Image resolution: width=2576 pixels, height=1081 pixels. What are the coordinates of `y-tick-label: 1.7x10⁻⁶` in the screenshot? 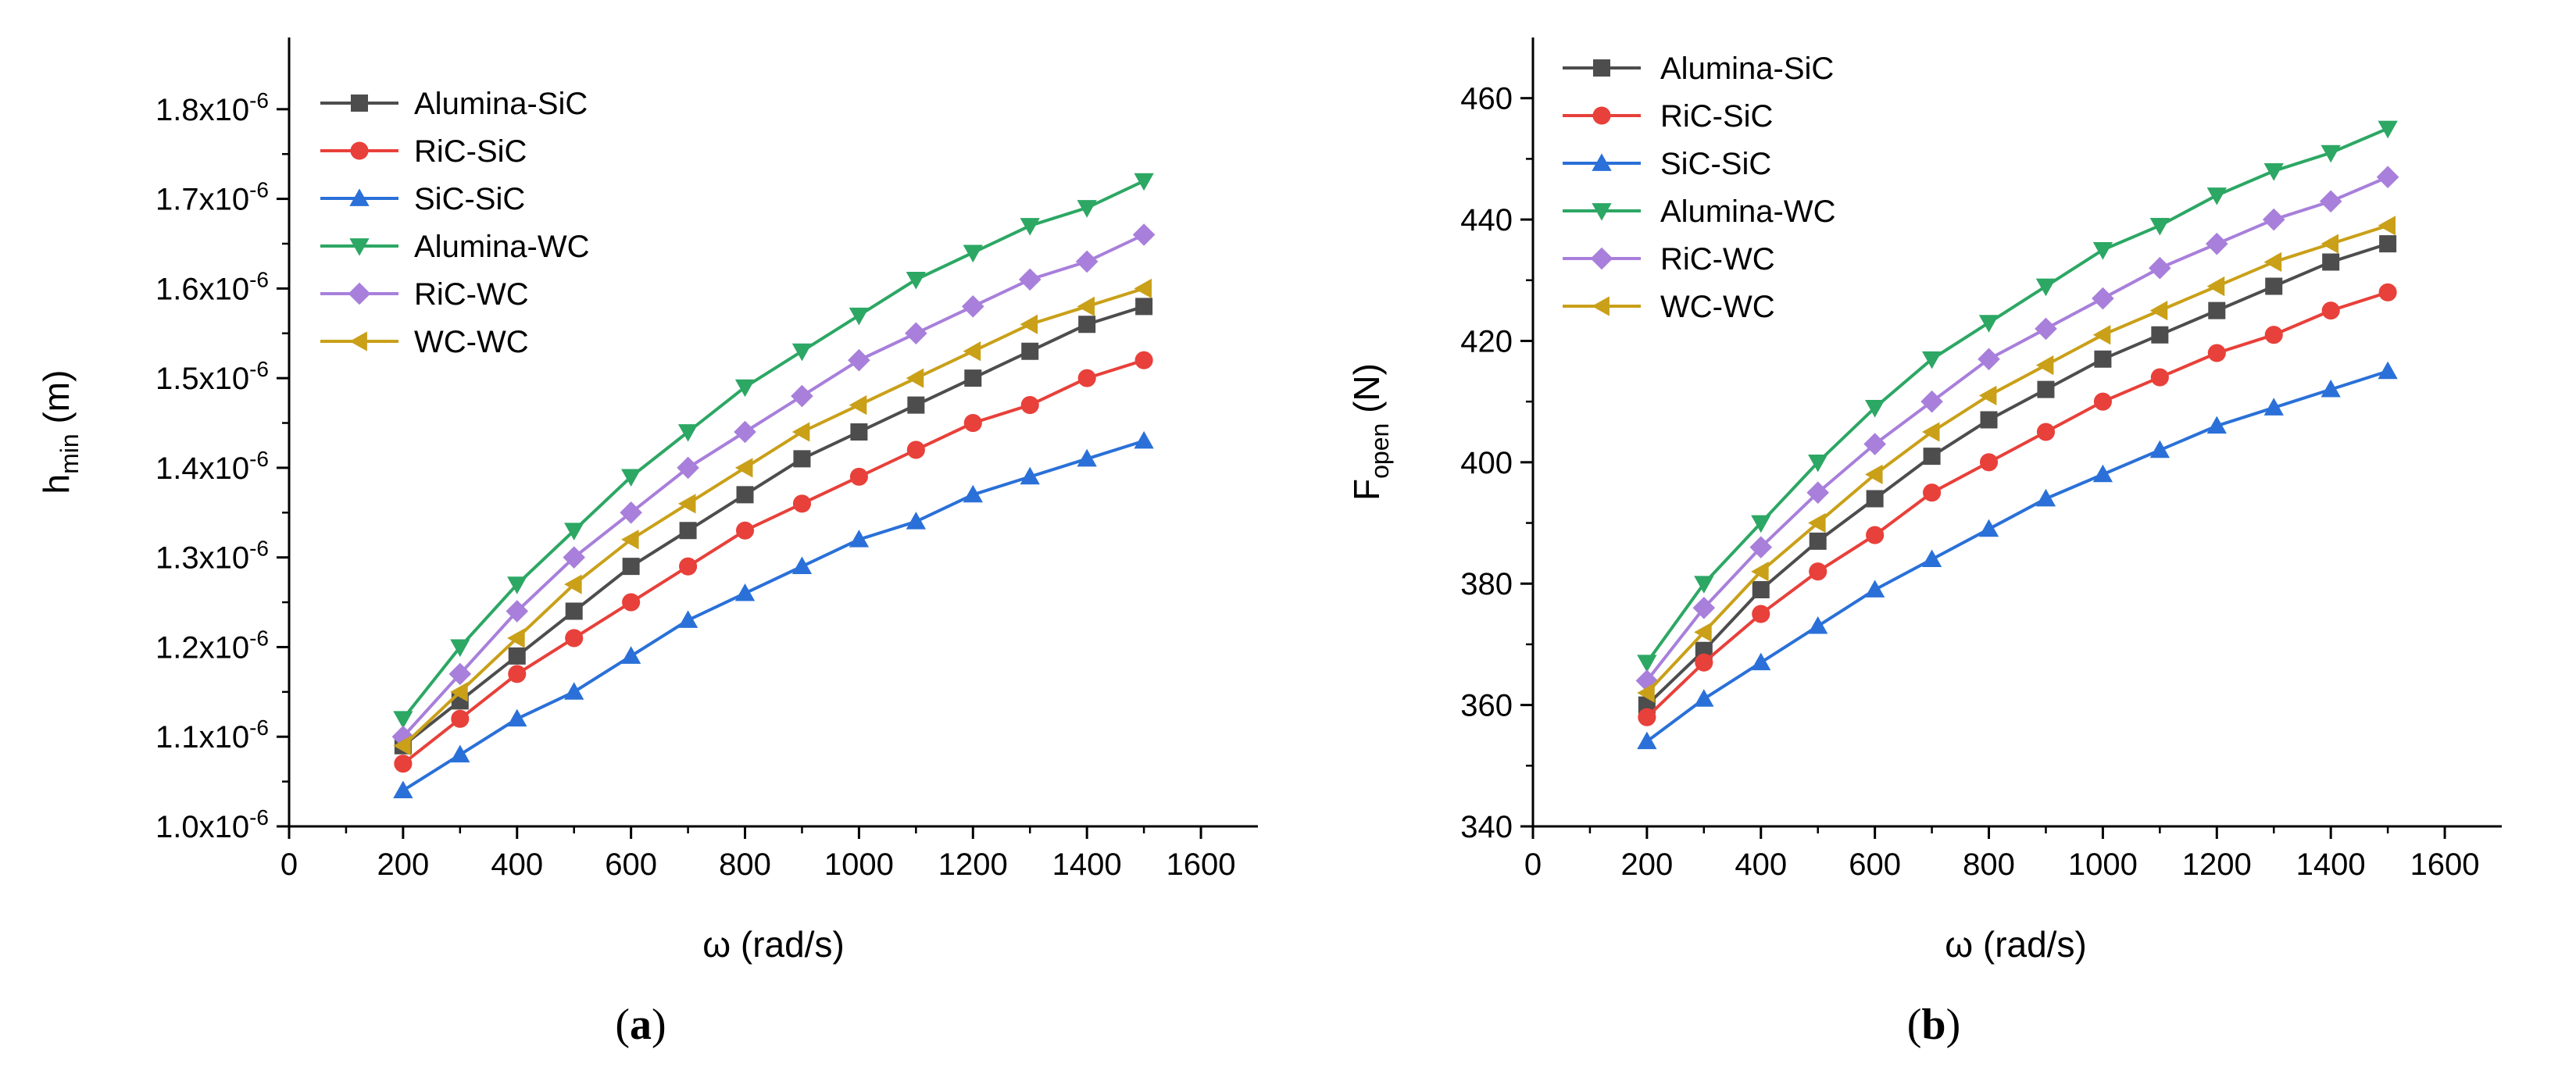 It's located at (212, 197).